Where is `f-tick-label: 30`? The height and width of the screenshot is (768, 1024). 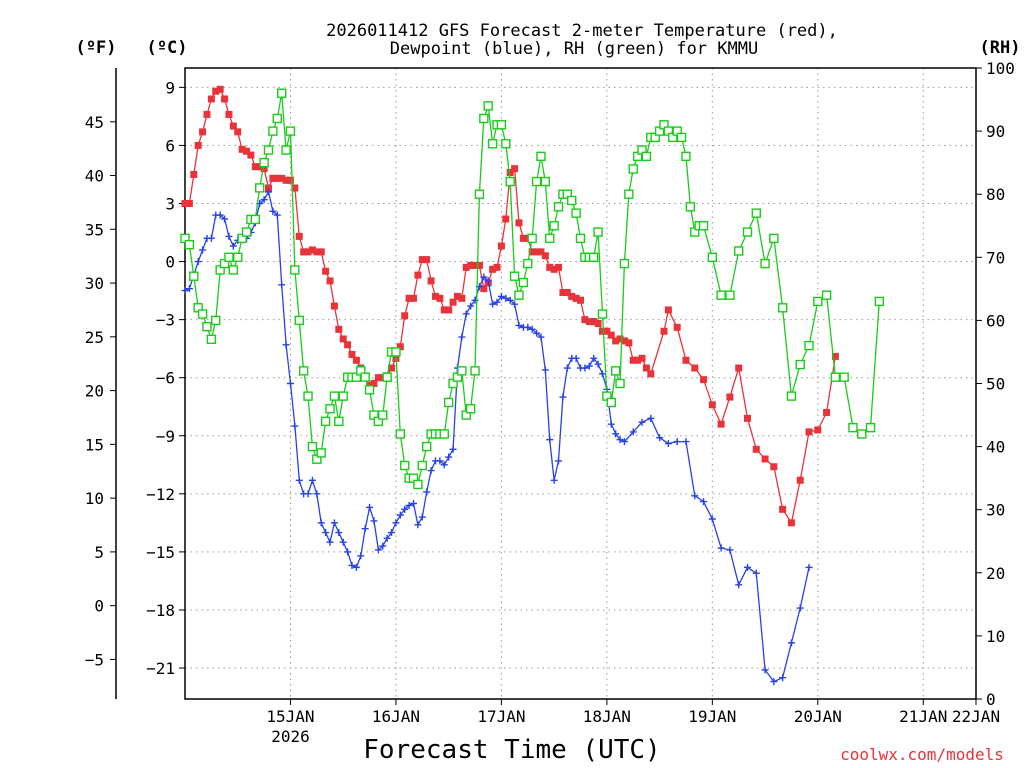
f-tick-label: 30 is located at coordinates (94, 283).